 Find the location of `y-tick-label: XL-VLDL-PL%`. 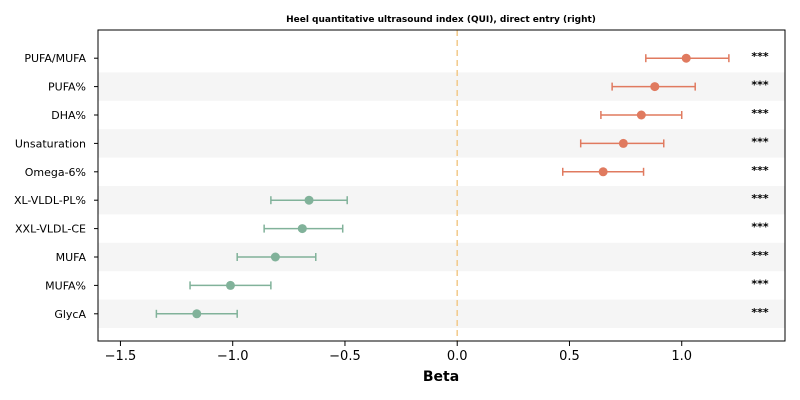

y-tick-label: XL-VLDL-PL% is located at coordinates (50, 200).